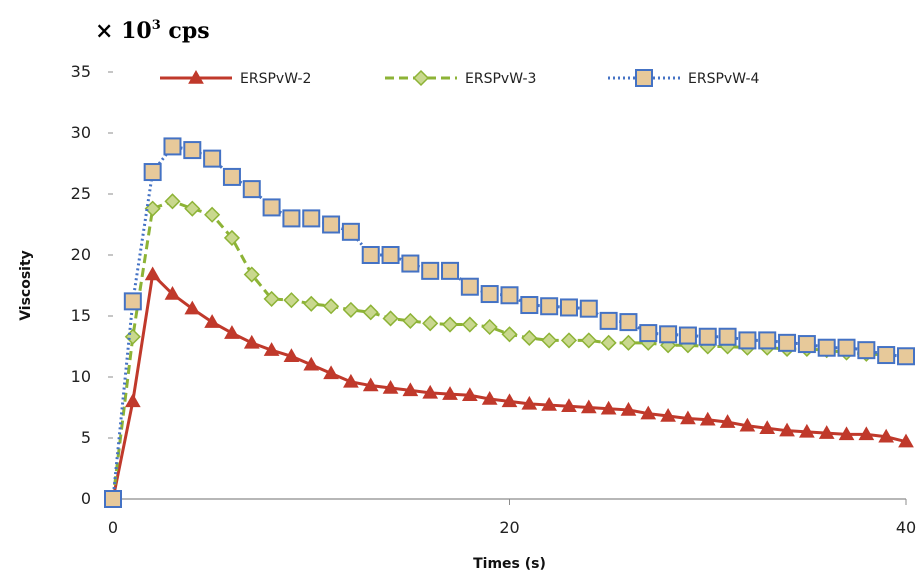 The height and width of the screenshot is (575, 923). Describe the element at coordinates (275, 79) in the screenshot. I see `legend-label: ERSPvW-2` at that location.